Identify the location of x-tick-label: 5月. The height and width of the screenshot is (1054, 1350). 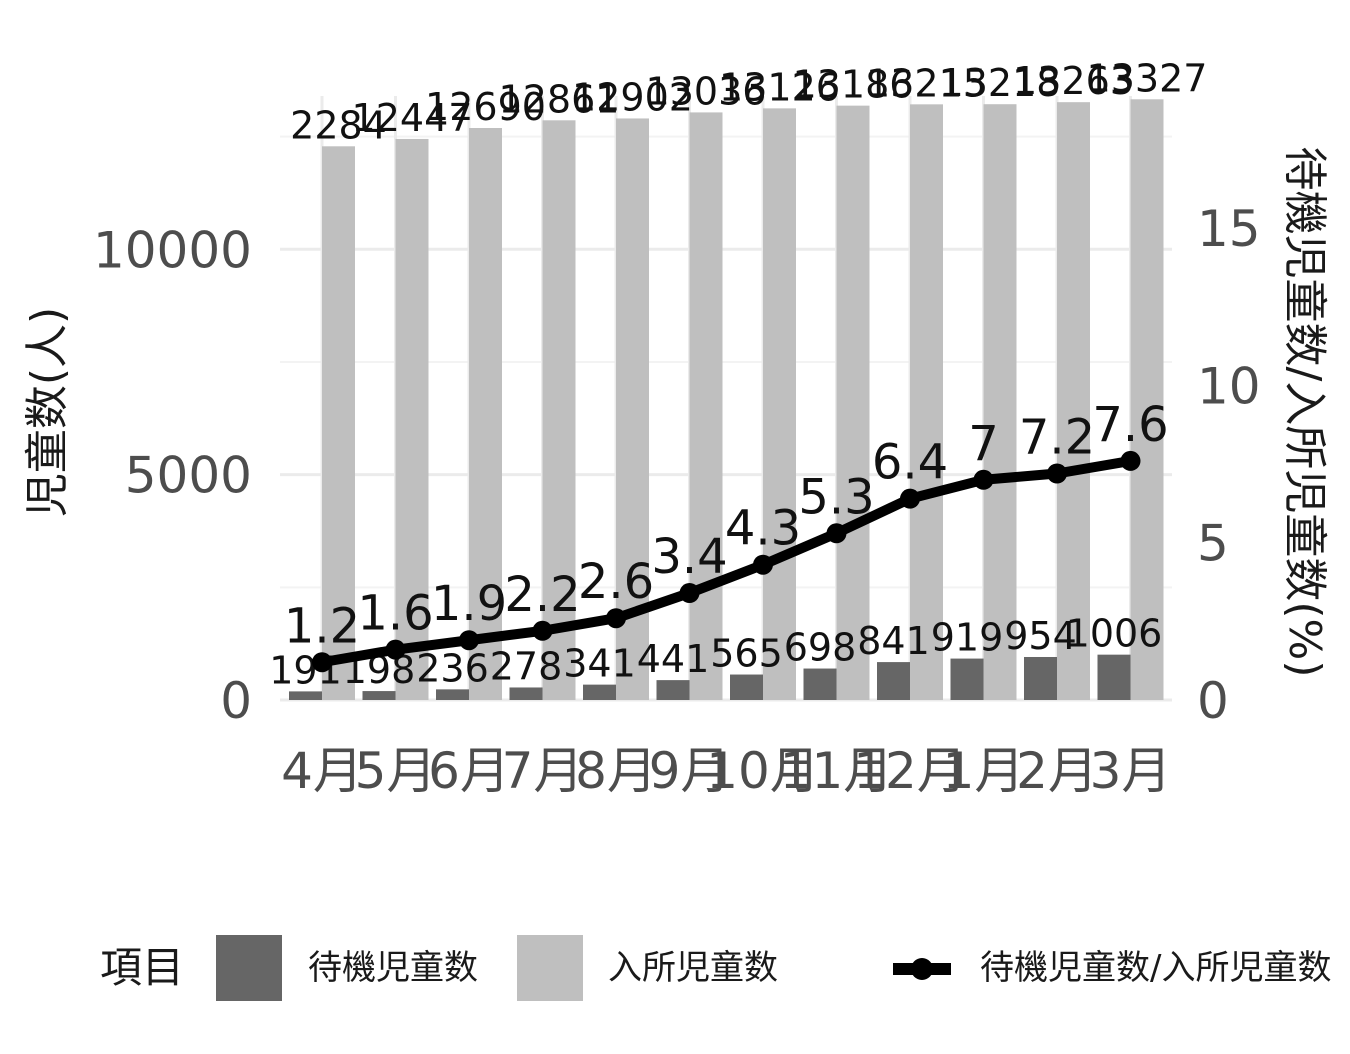
(396, 771).